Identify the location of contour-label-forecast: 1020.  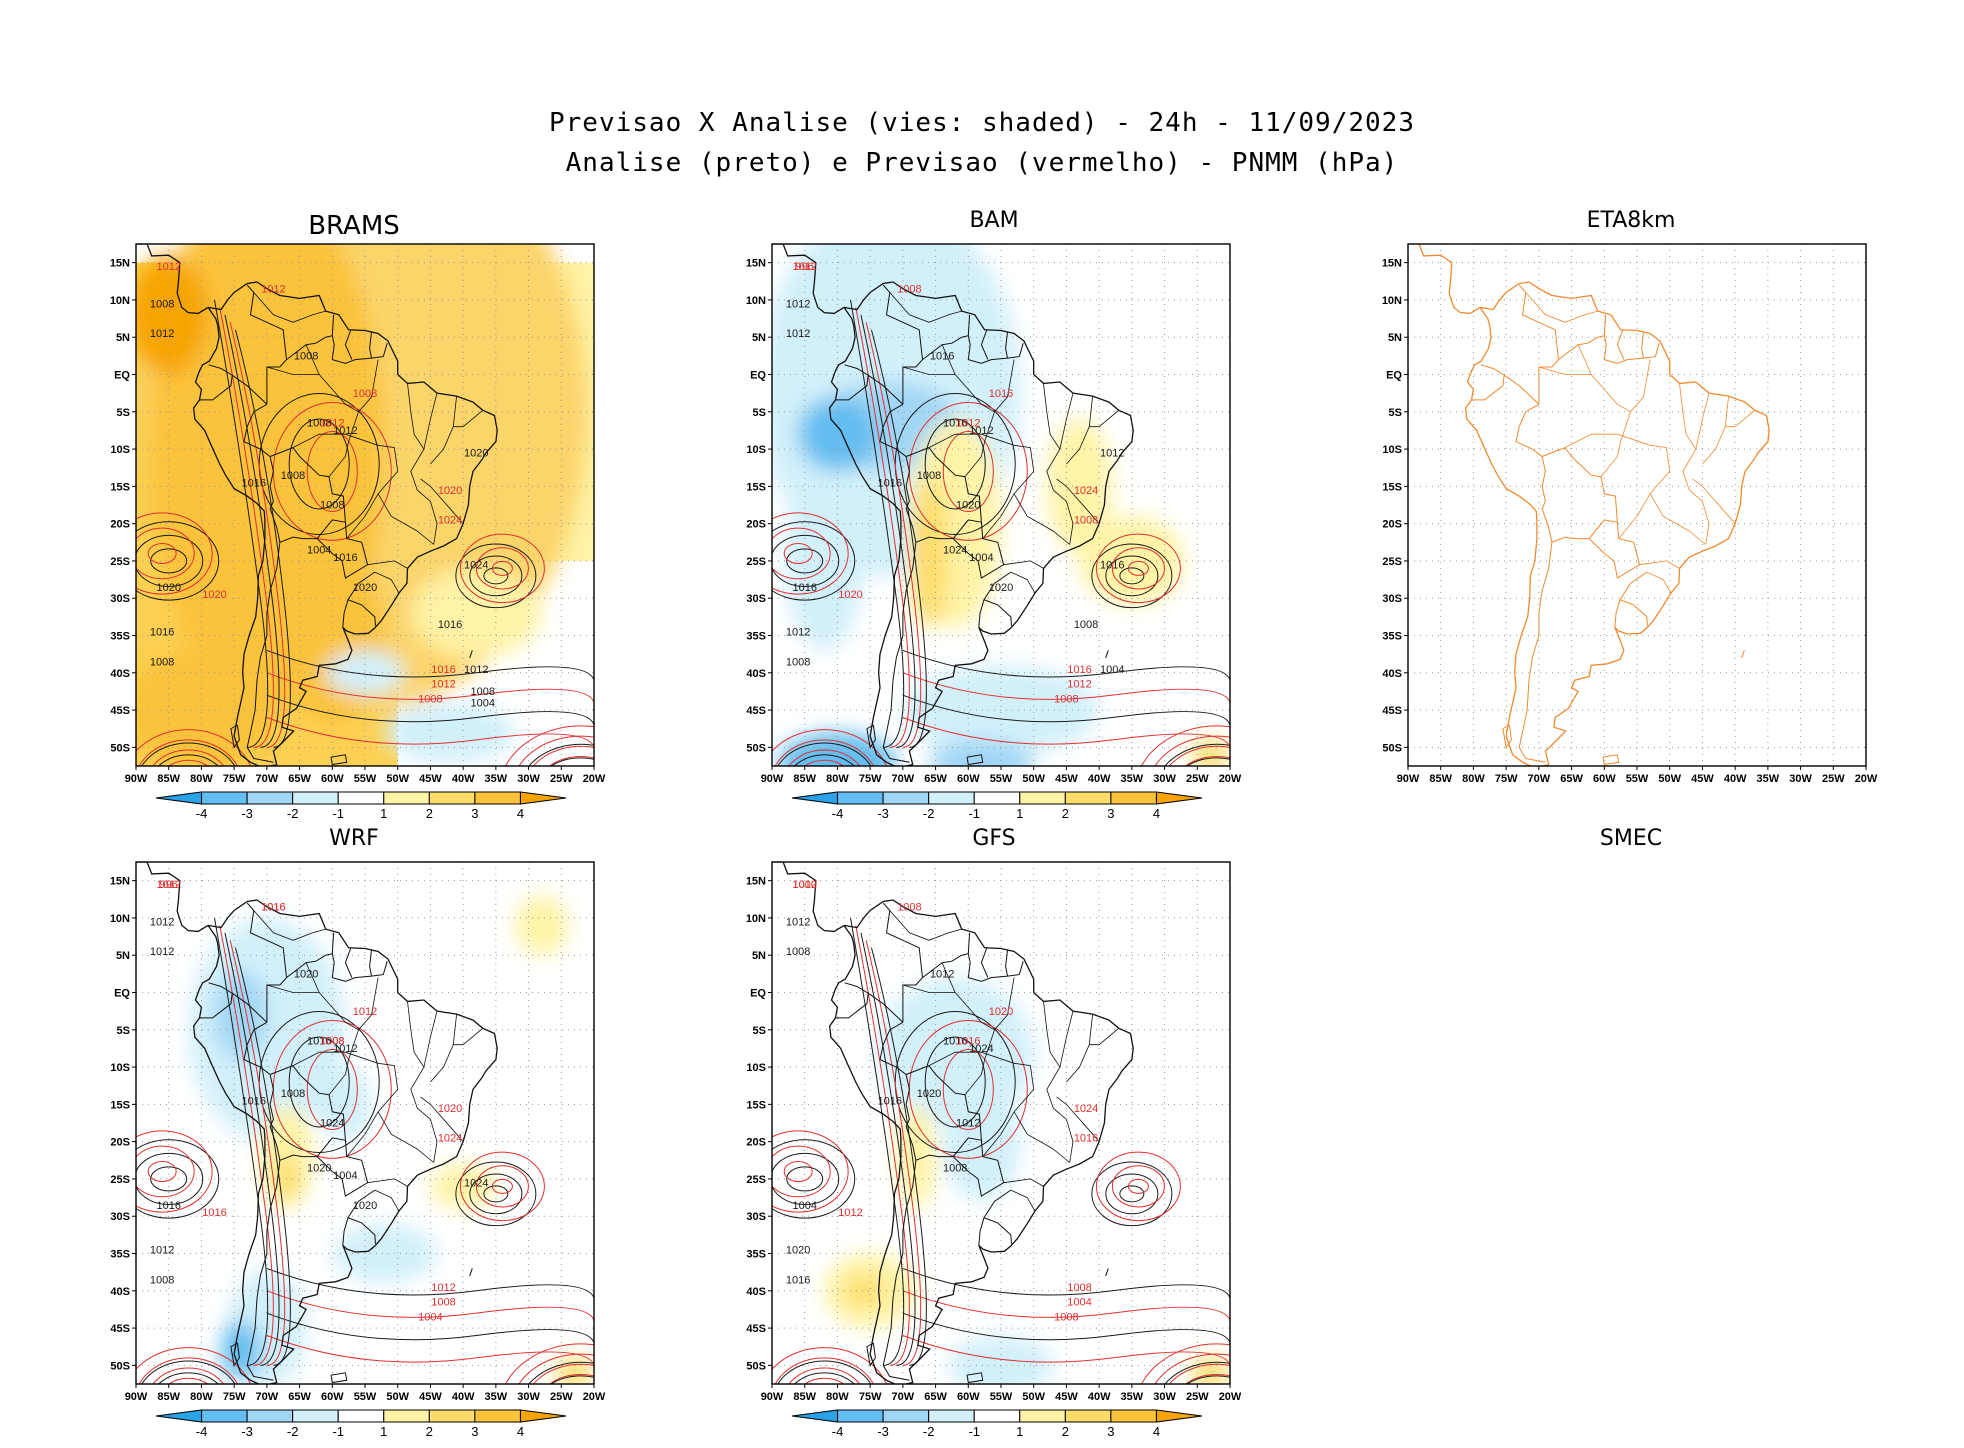
(450, 1109).